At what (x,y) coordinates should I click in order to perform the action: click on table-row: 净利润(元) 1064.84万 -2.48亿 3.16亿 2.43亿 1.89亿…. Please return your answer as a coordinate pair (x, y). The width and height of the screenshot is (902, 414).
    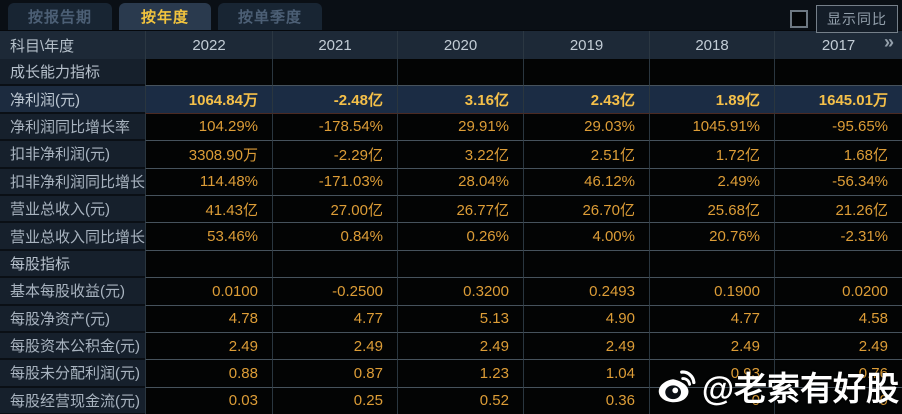
    Looking at the image, I should click on (451, 100).